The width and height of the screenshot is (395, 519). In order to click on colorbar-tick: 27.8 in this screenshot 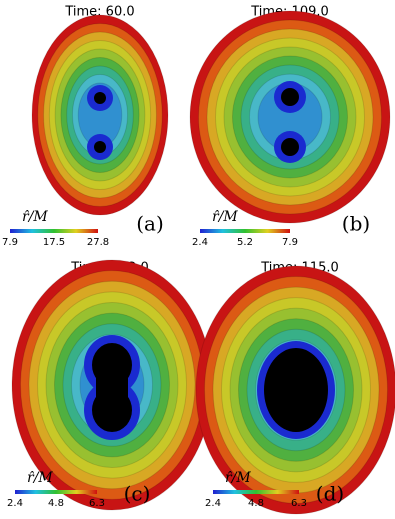, I will do `click(98, 242)`.